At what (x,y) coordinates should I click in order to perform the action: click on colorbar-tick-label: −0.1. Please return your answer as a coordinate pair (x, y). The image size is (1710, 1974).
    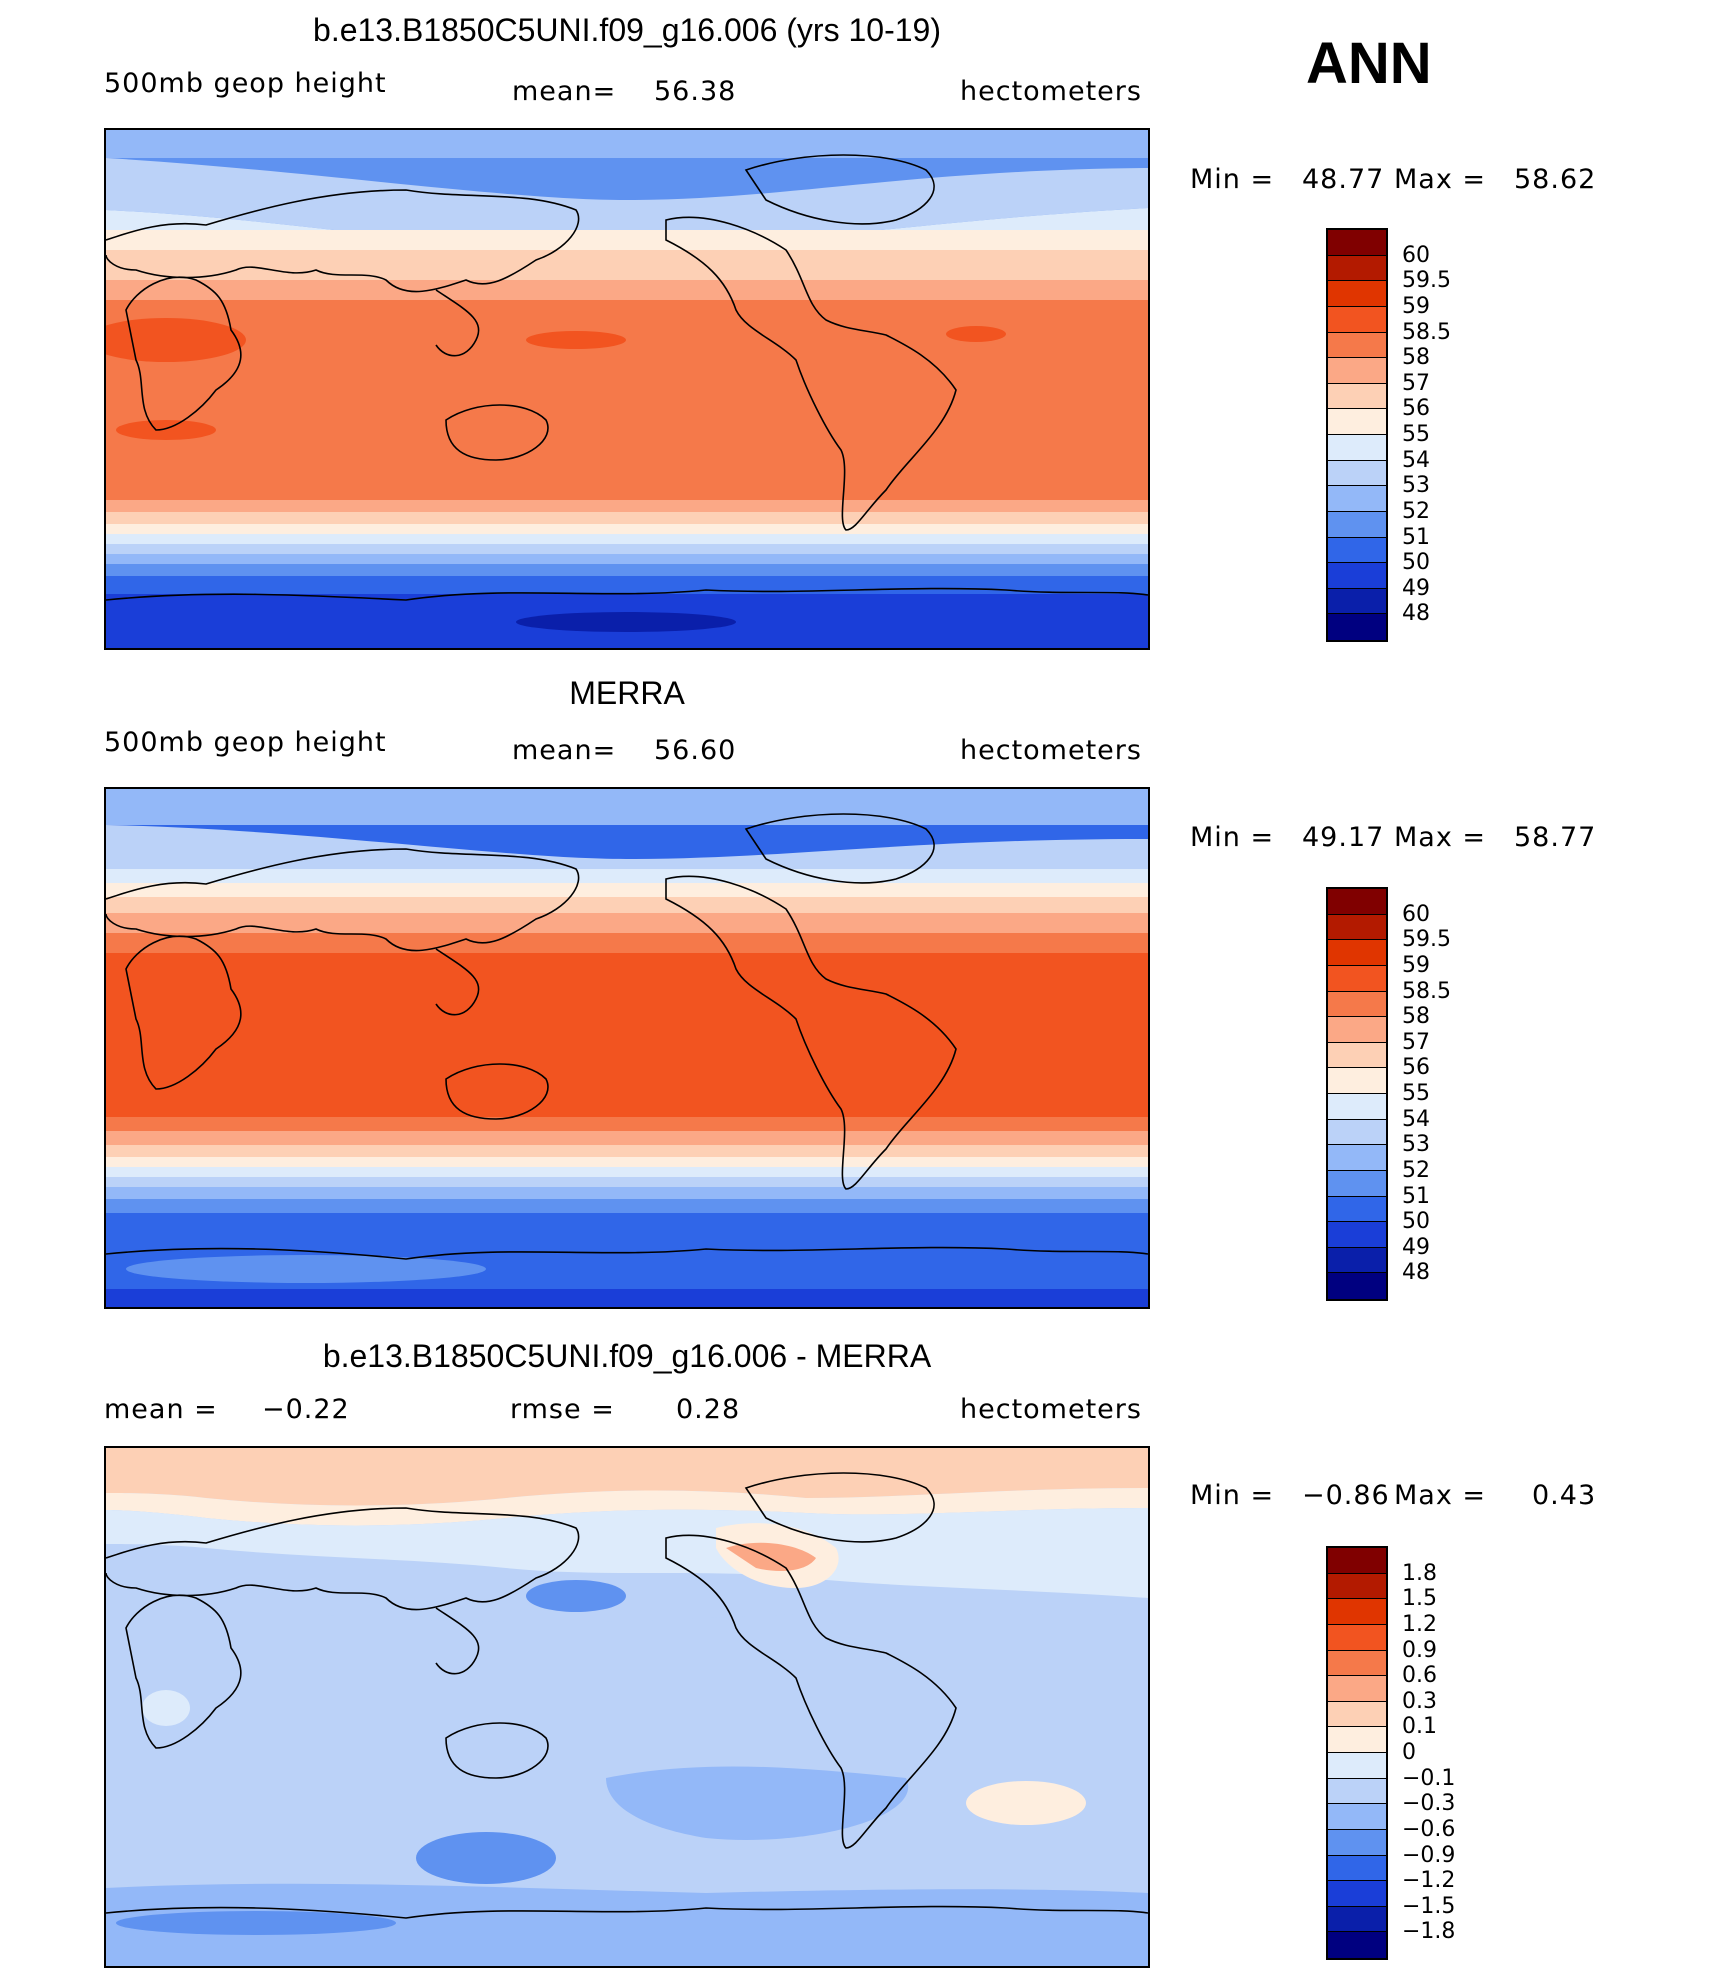
    Looking at the image, I should click on (1429, 1778).